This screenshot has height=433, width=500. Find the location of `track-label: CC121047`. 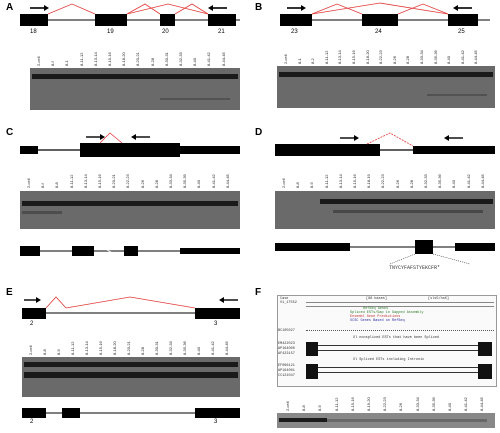

track-label: CC121047 is located at coordinates (286, 376).